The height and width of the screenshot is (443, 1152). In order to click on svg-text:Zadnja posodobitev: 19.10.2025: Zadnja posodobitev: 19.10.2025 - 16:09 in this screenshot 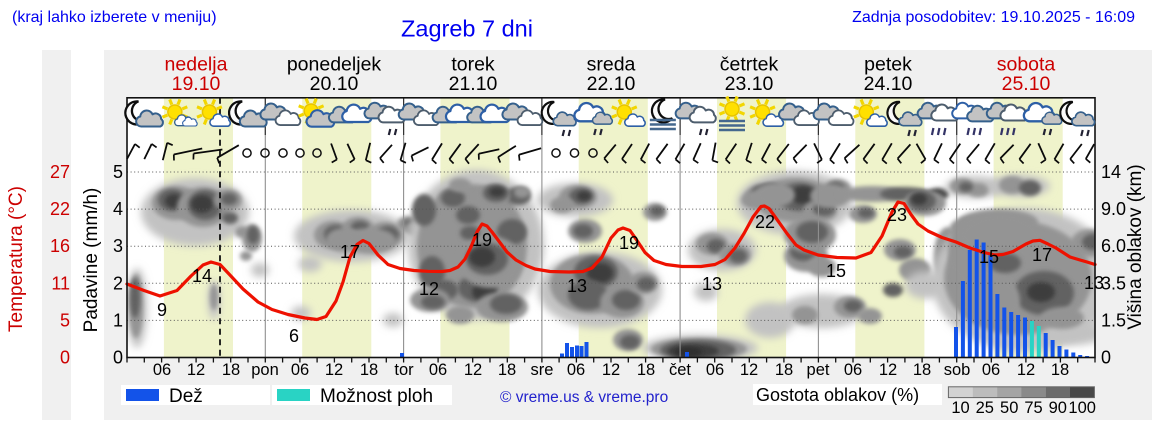, I will do `click(993, 17)`.